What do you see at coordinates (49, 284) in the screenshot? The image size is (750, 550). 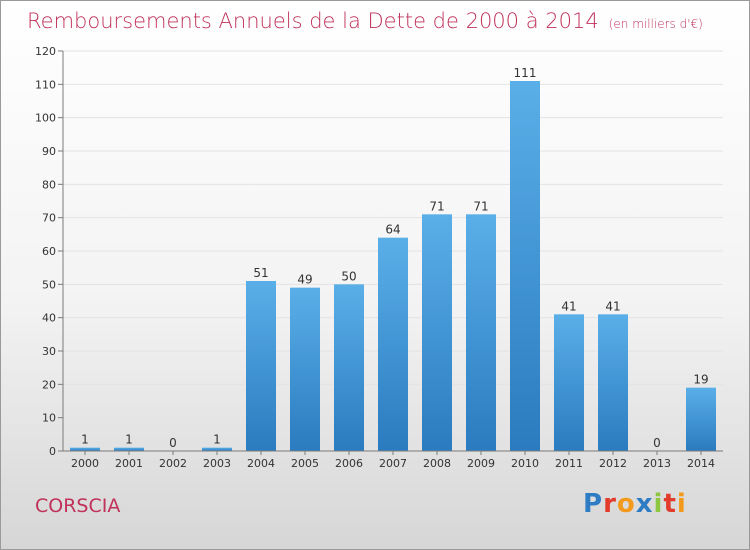 I see `y-tick-label: 50` at bounding box center [49, 284].